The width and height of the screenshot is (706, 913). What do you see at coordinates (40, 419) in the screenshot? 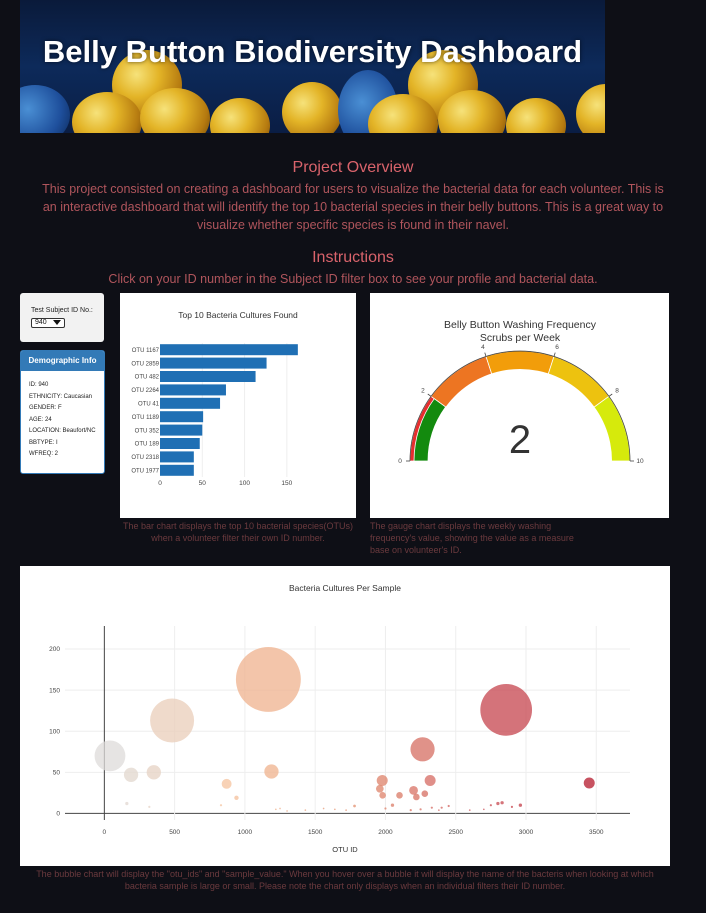
I see `demographic-row: AGE: 24` at bounding box center [40, 419].